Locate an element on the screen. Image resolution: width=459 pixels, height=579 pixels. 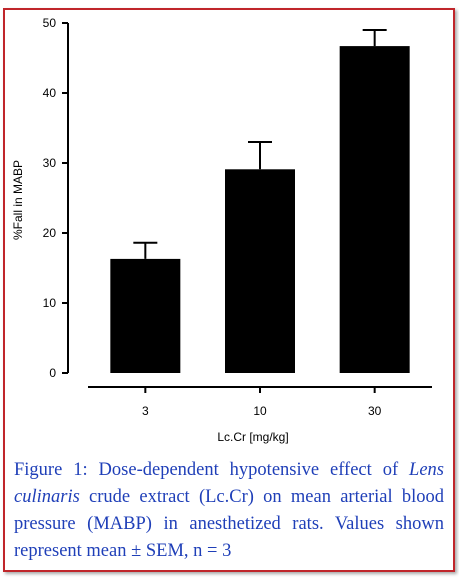
y-tick-label: 40 is located at coordinates (50, 93).